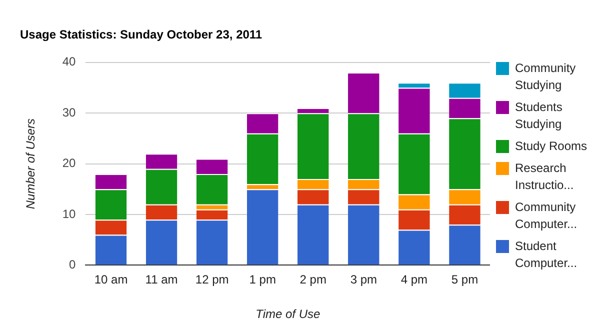 The image size is (590, 332). Describe the element at coordinates (69, 61) in the screenshot. I see `y-tick-label: 40` at that location.